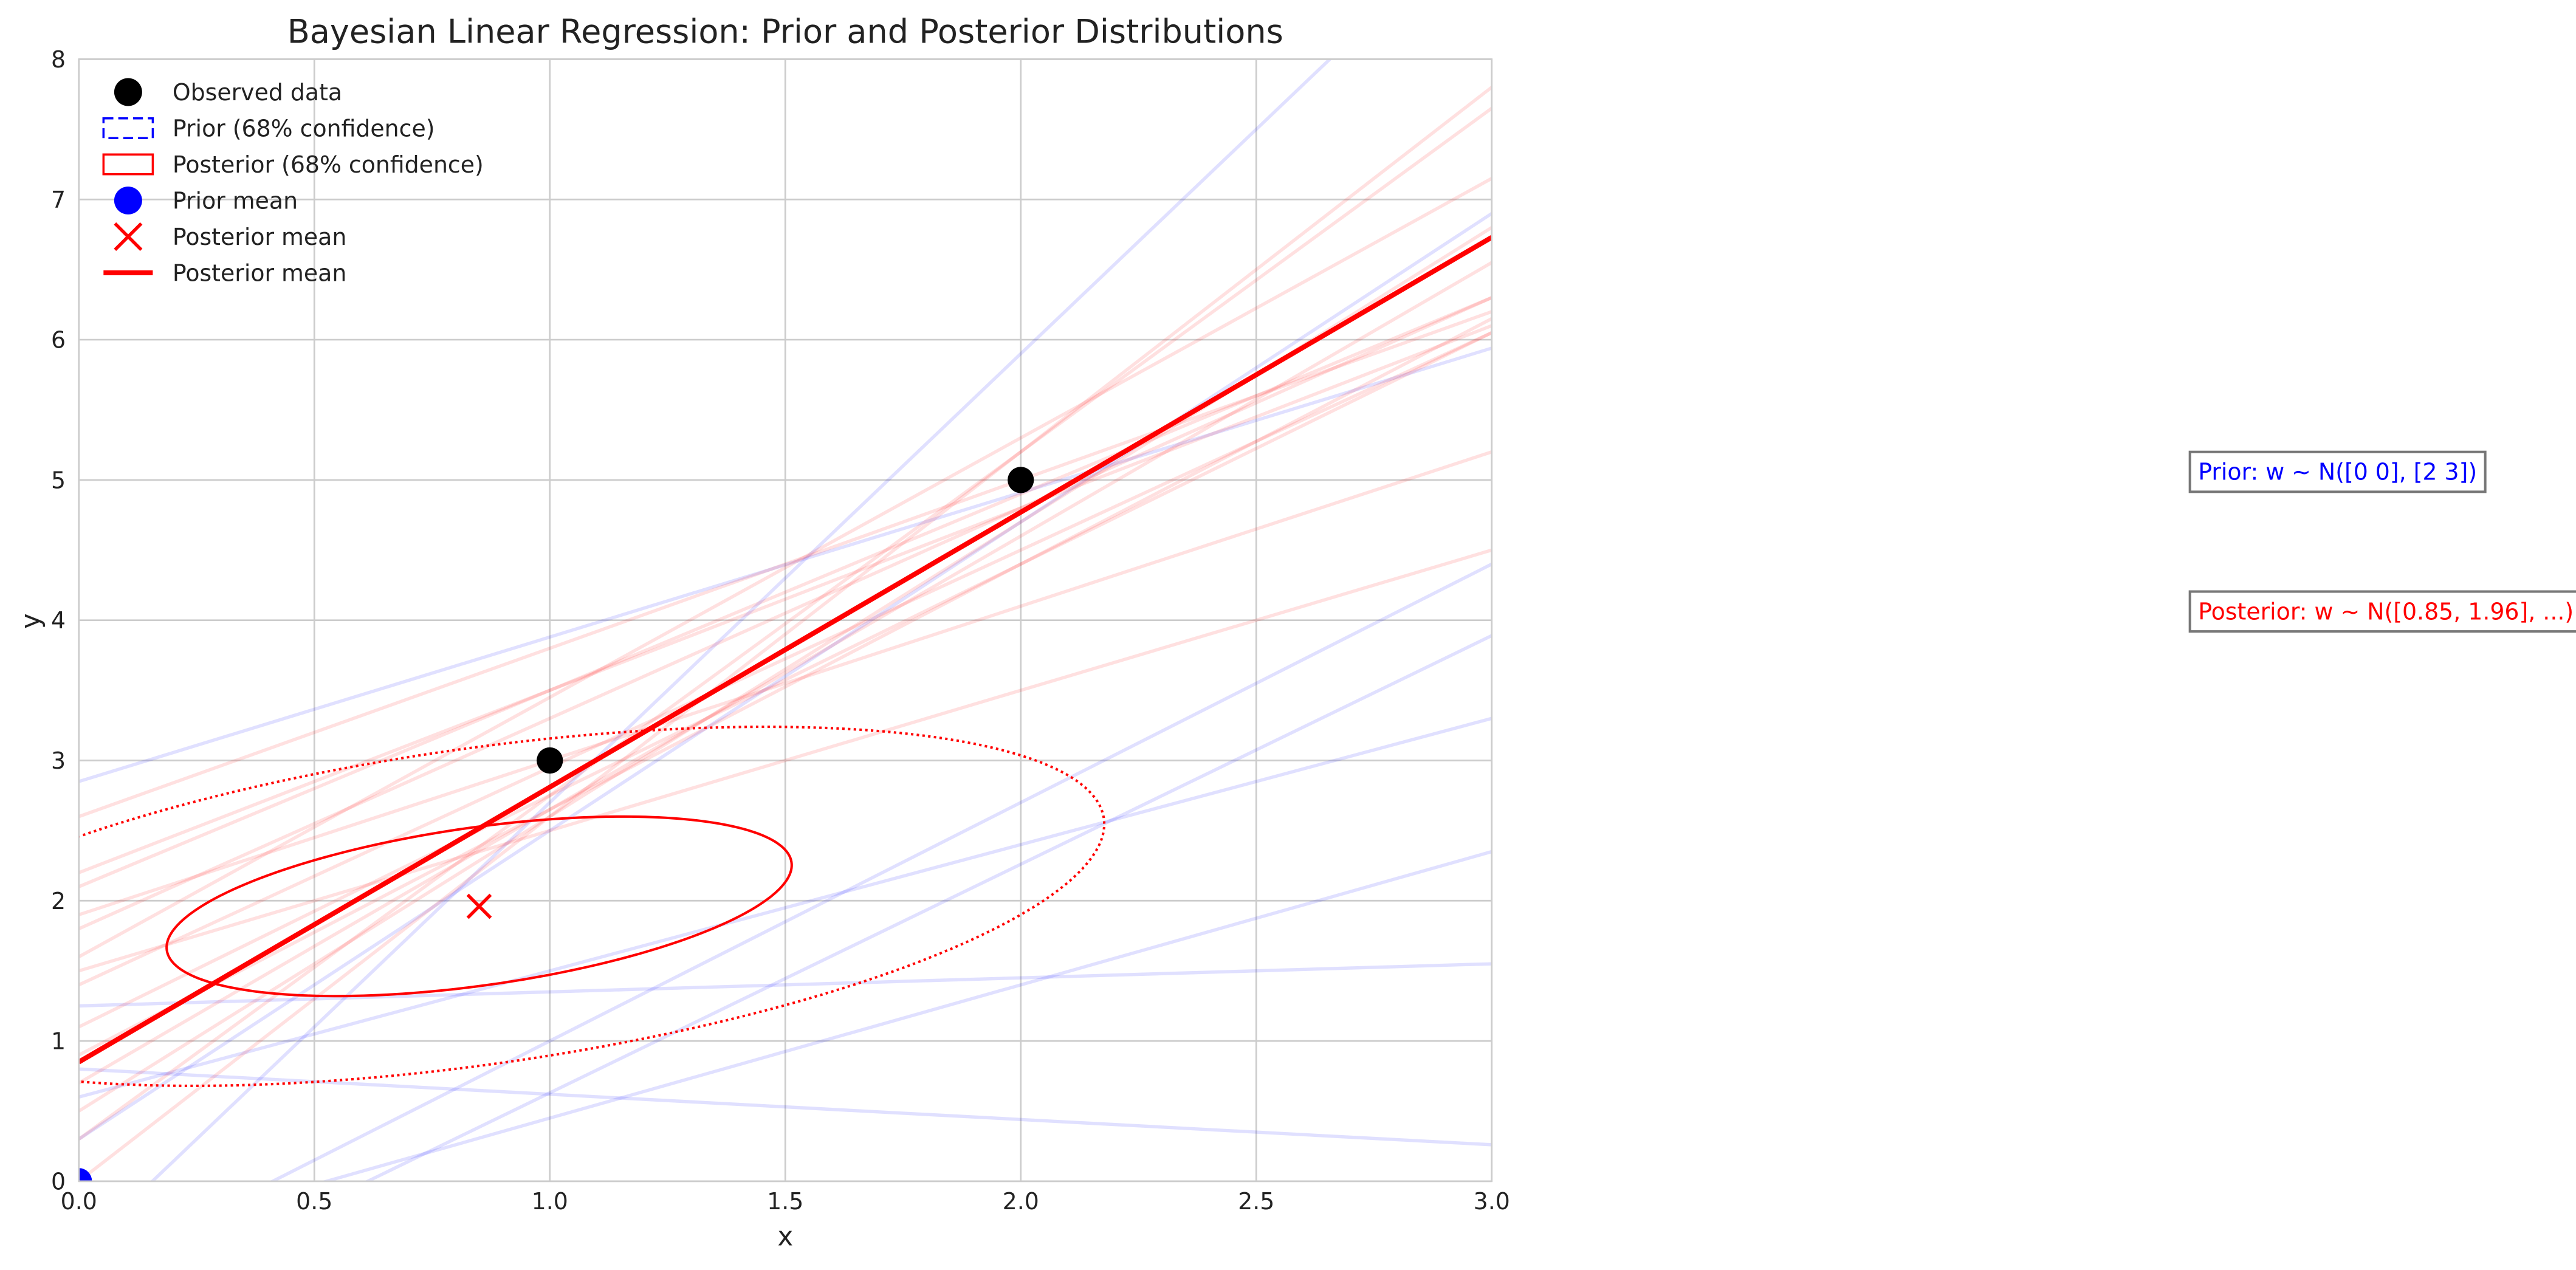  What do you see at coordinates (58, 760) in the screenshot?
I see `y-tick-label: 3` at bounding box center [58, 760].